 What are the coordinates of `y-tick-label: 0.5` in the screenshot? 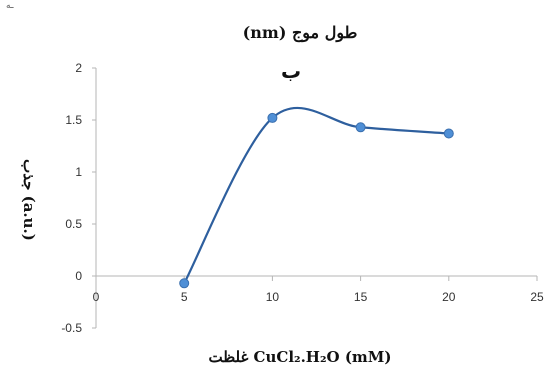 It's located at (73, 224).